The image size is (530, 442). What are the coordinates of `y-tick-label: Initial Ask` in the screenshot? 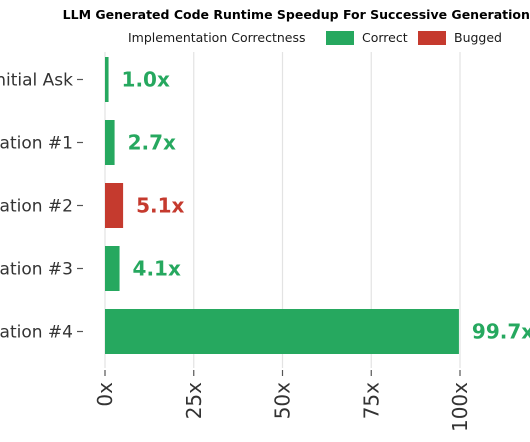 It's located at (36, 81).